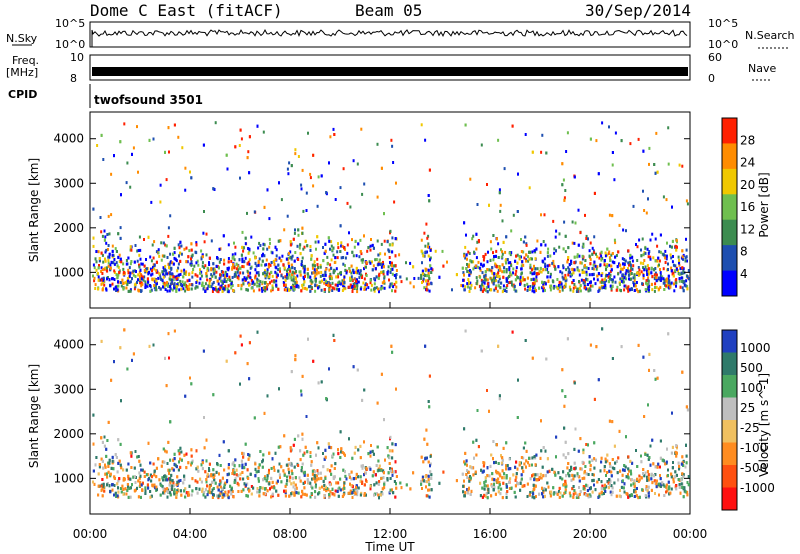 The image size is (800, 554). I want to click on colorbar-segment, so click(729, 232).